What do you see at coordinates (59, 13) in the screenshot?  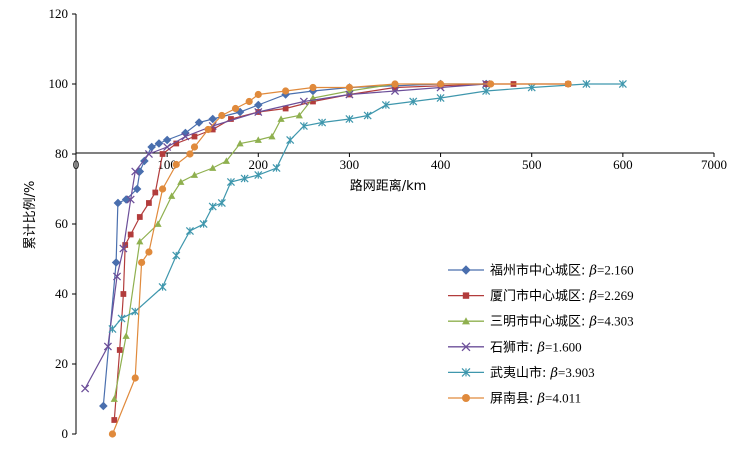 I see `y-tick-label: 120` at bounding box center [59, 13].